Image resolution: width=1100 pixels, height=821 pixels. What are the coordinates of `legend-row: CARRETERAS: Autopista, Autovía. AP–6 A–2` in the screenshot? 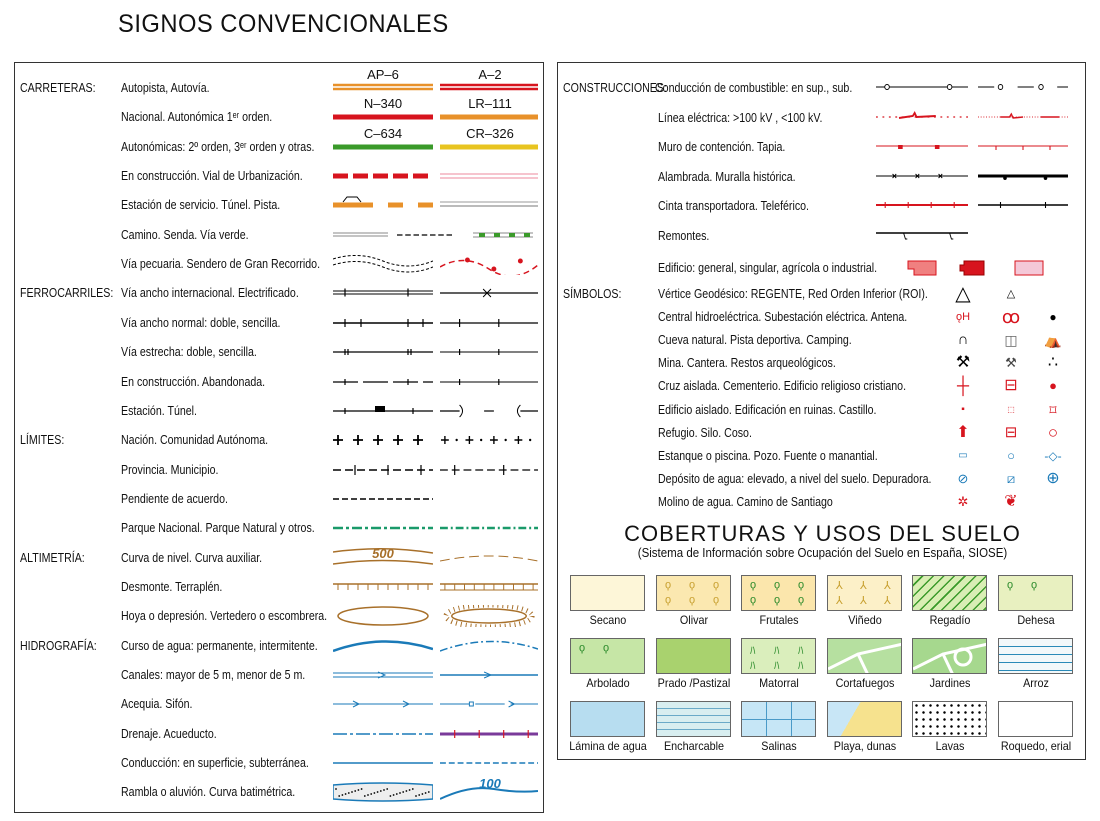 It's located at (279, 84).